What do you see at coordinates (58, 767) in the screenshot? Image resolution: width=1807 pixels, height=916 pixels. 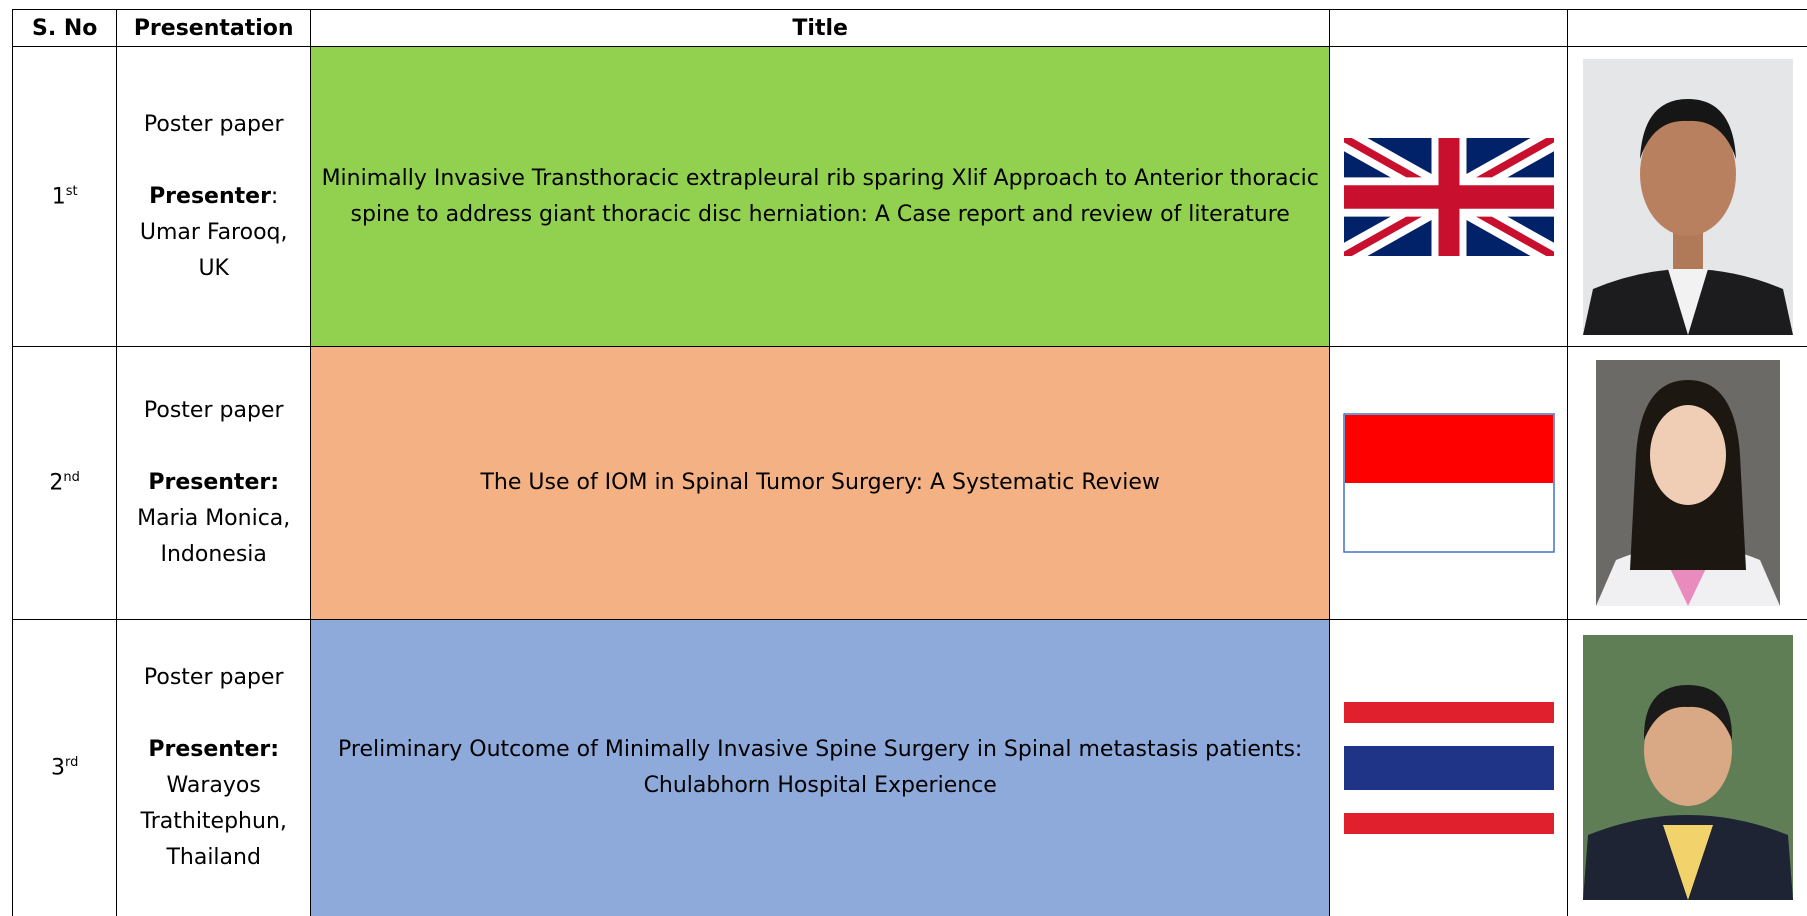 I see `rank: 3` at bounding box center [58, 767].